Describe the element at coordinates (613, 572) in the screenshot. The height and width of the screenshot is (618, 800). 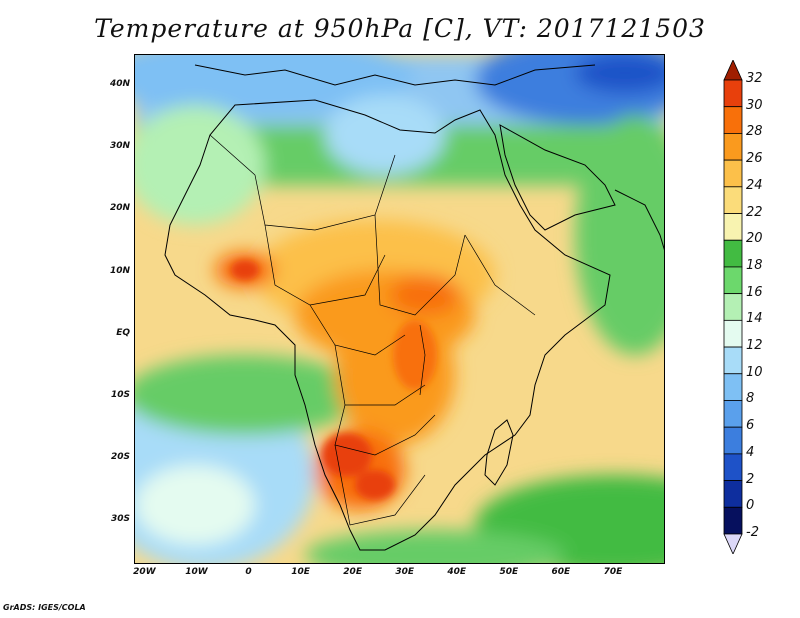
I see `x-tick-label: 70E` at that location.